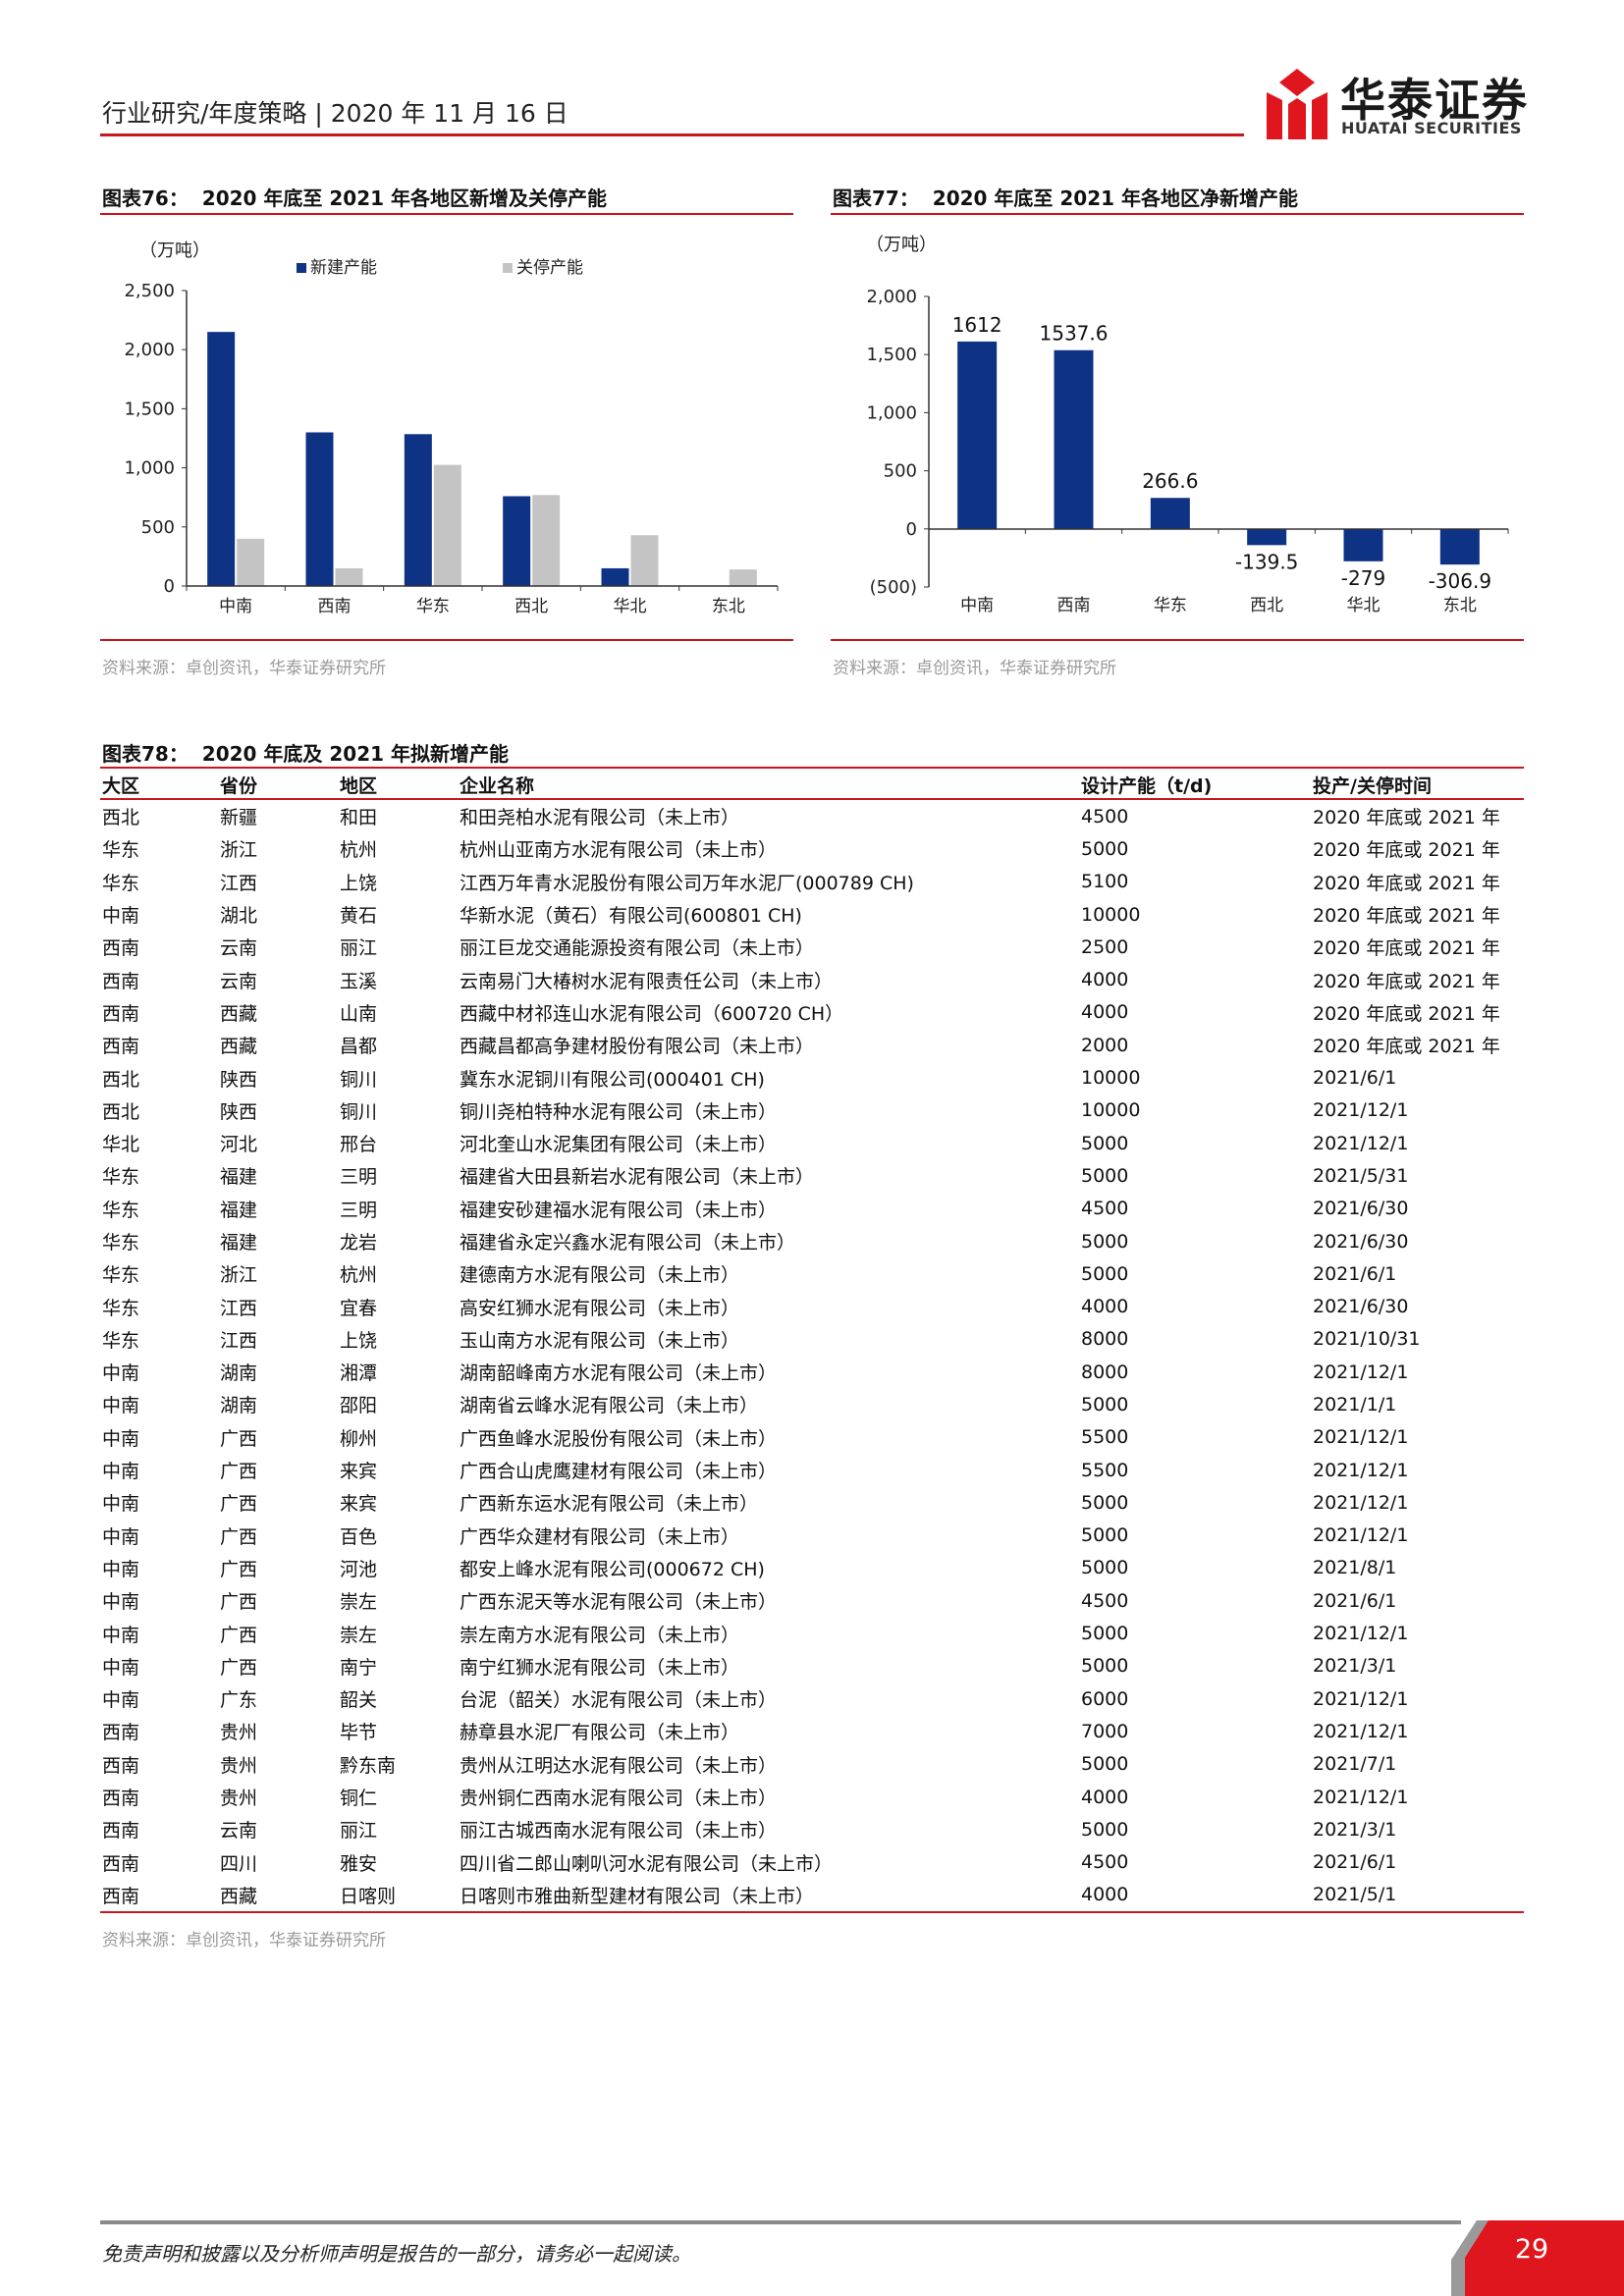 This screenshot has height=2296, width=1624. I want to click on fig77-y-tick-label: 1,000, so click(891, 412).